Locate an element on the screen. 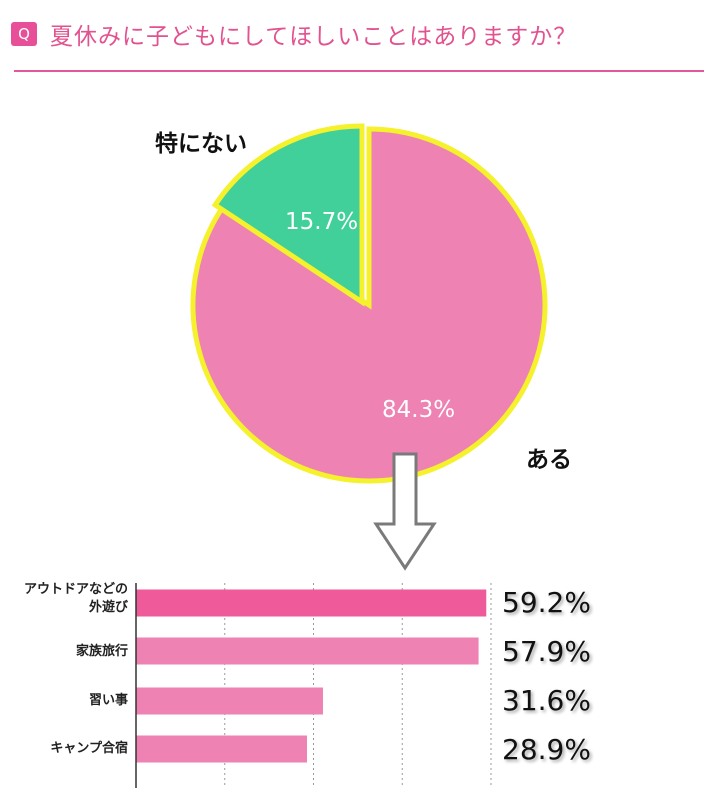 The image size is (716, 800). pie-slice-percent-no: 15.7% is located at coordinates (322, 222).